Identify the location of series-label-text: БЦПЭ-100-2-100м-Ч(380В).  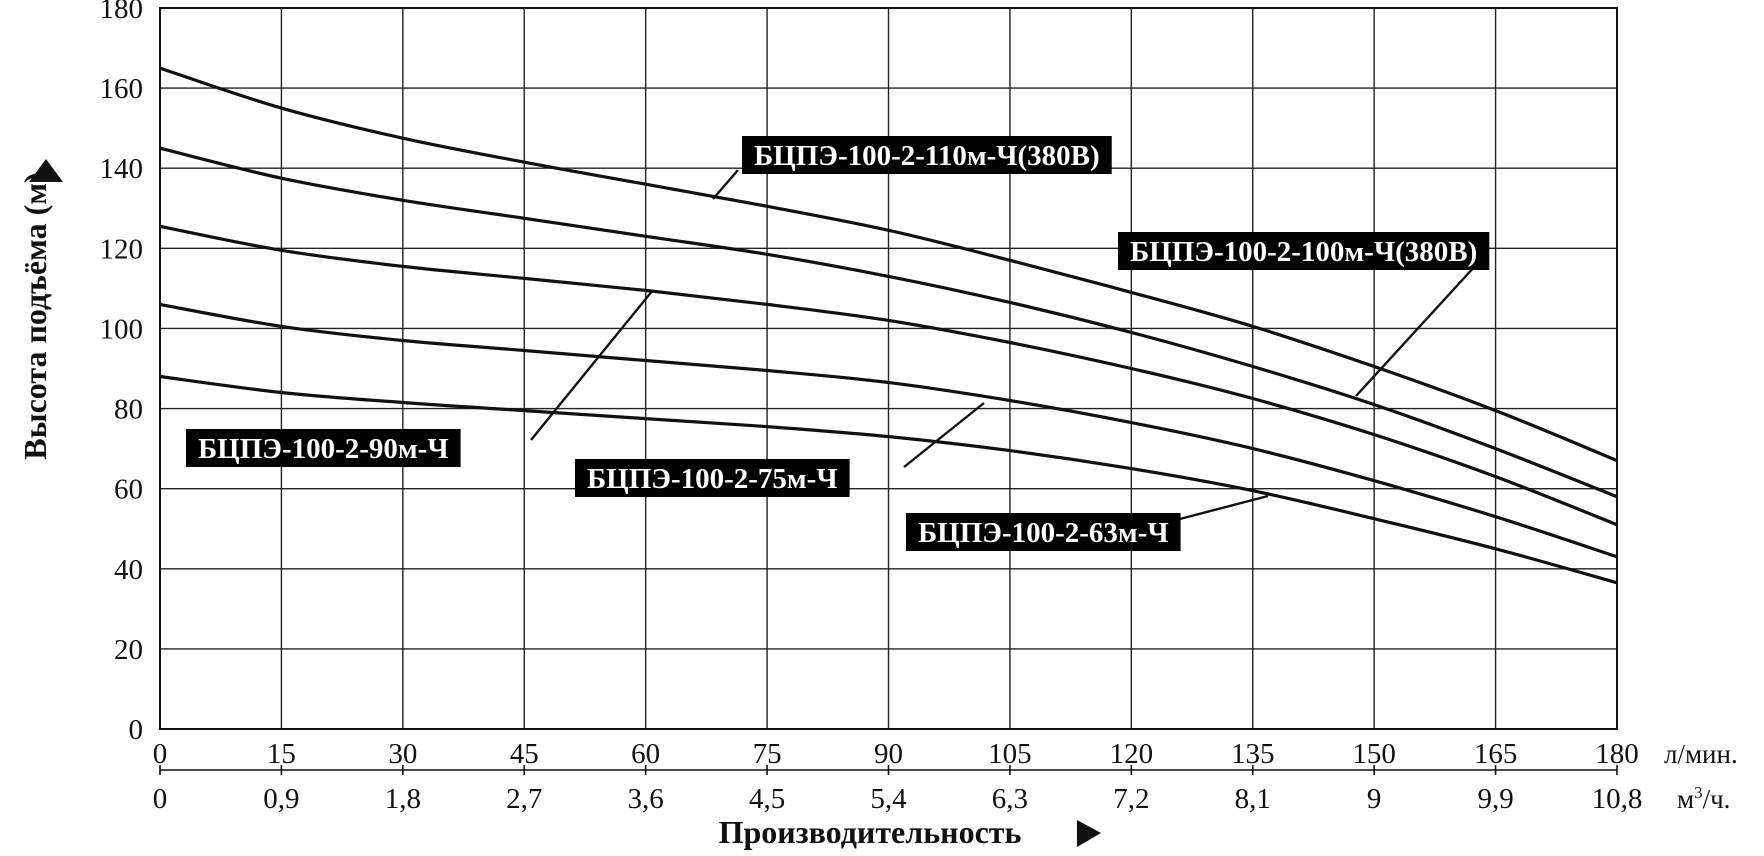
(1303, 252).